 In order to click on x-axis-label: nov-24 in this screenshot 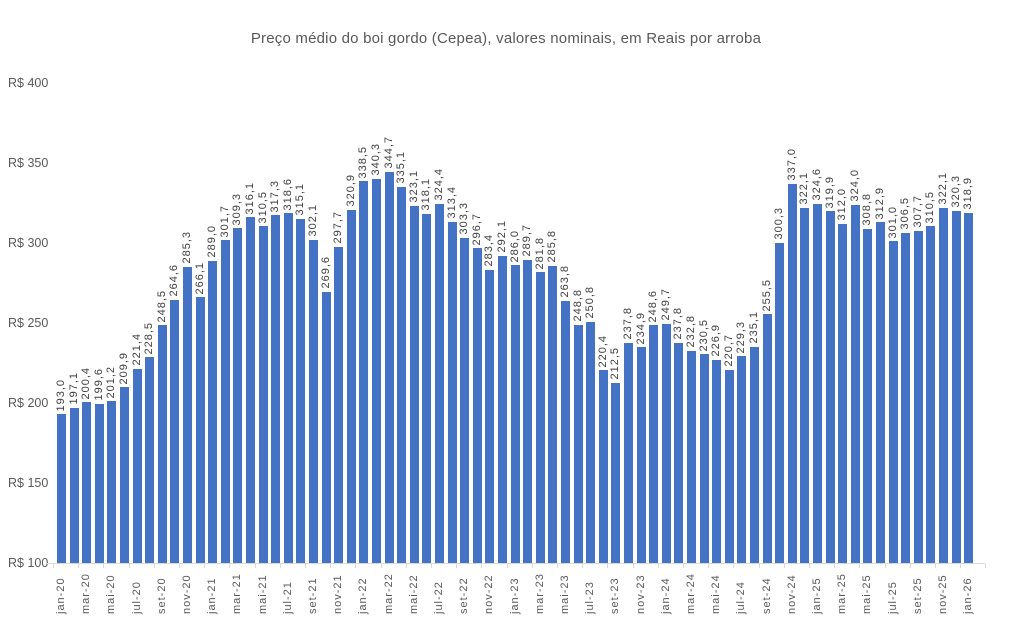, I will do `click(791, 594)`.